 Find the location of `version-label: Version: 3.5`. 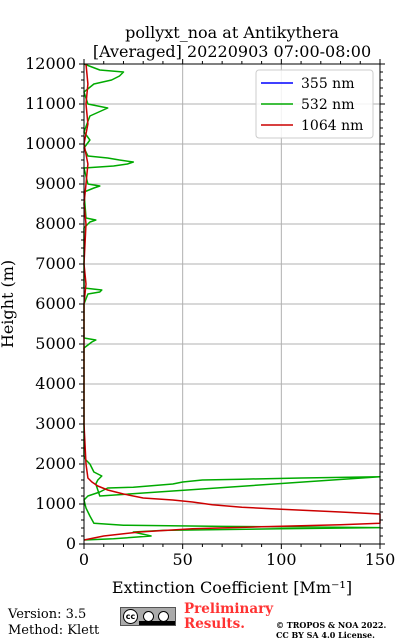

version-label: Version: 3.5 is located at coordinates (47, 614).